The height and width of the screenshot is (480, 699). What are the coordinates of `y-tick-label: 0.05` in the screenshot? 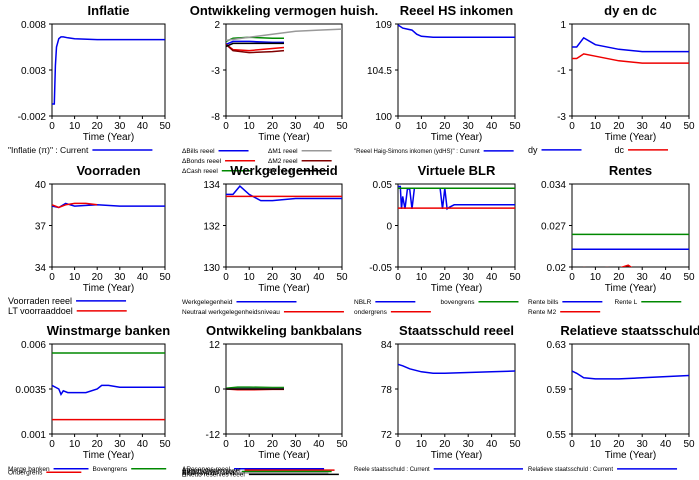 It's located at (383, 185).